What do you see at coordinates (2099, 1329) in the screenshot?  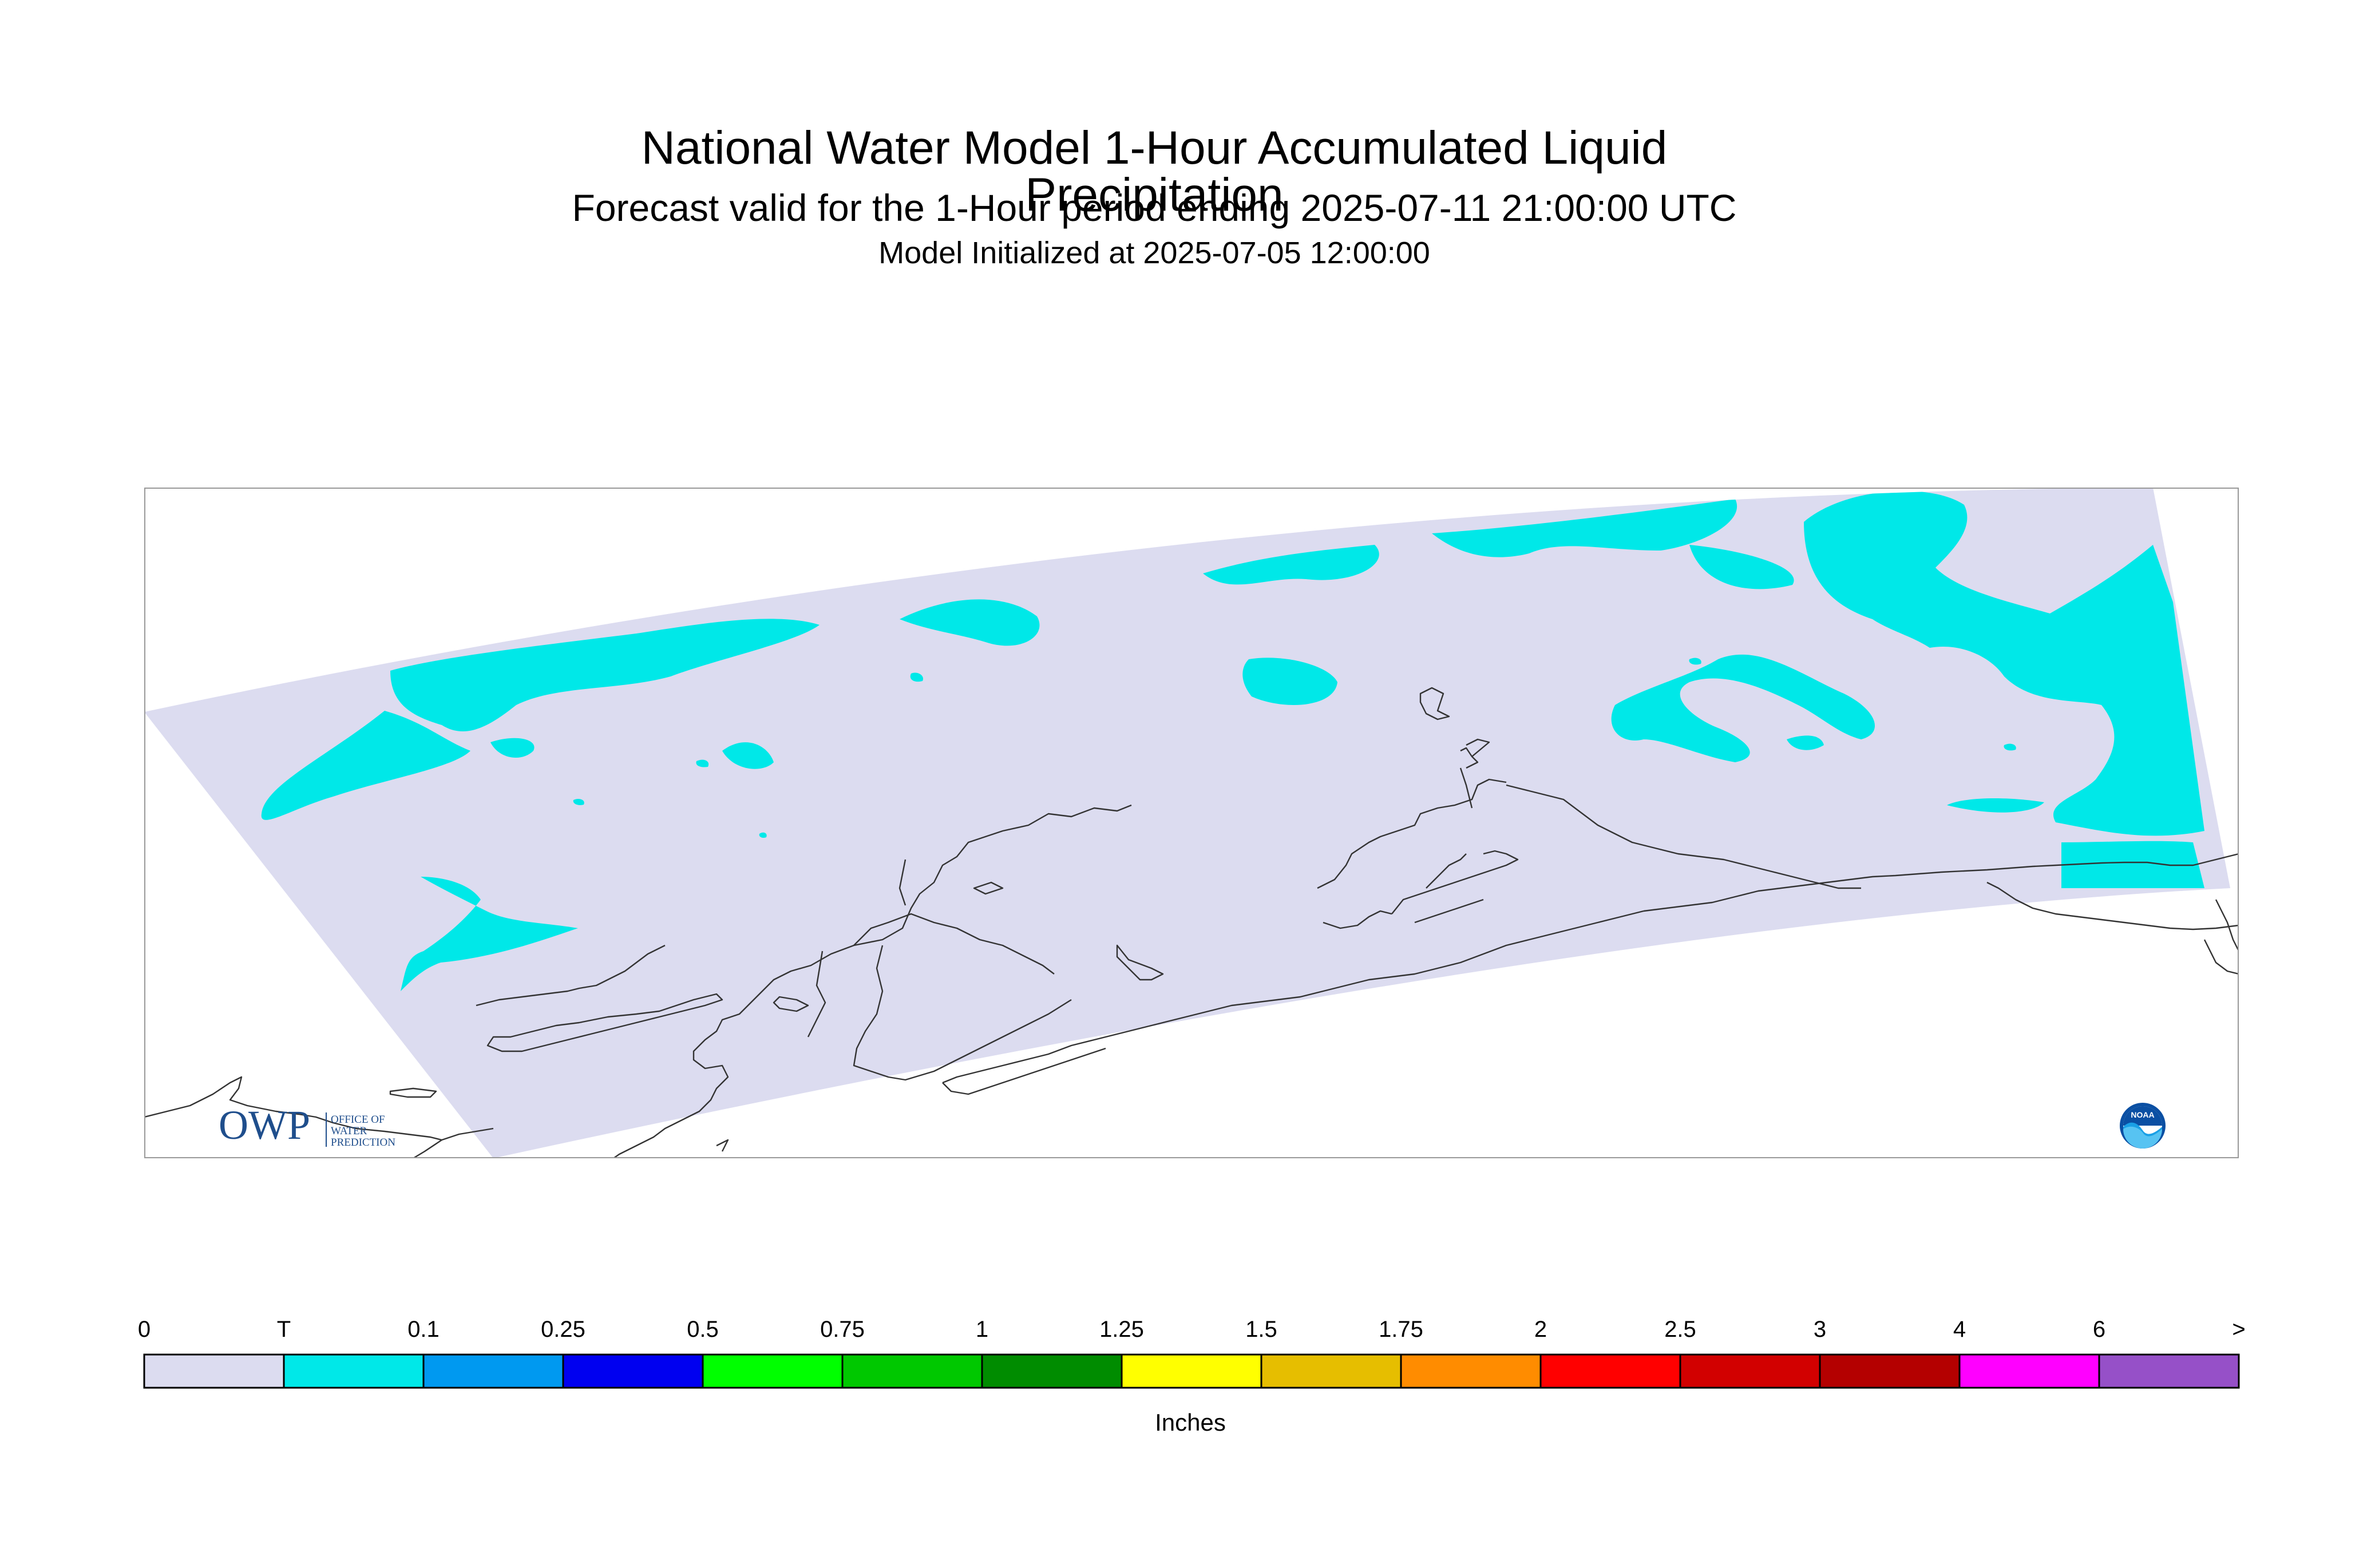 I see `legend-tick-label: 6` at bounding box center [2099, 1329].